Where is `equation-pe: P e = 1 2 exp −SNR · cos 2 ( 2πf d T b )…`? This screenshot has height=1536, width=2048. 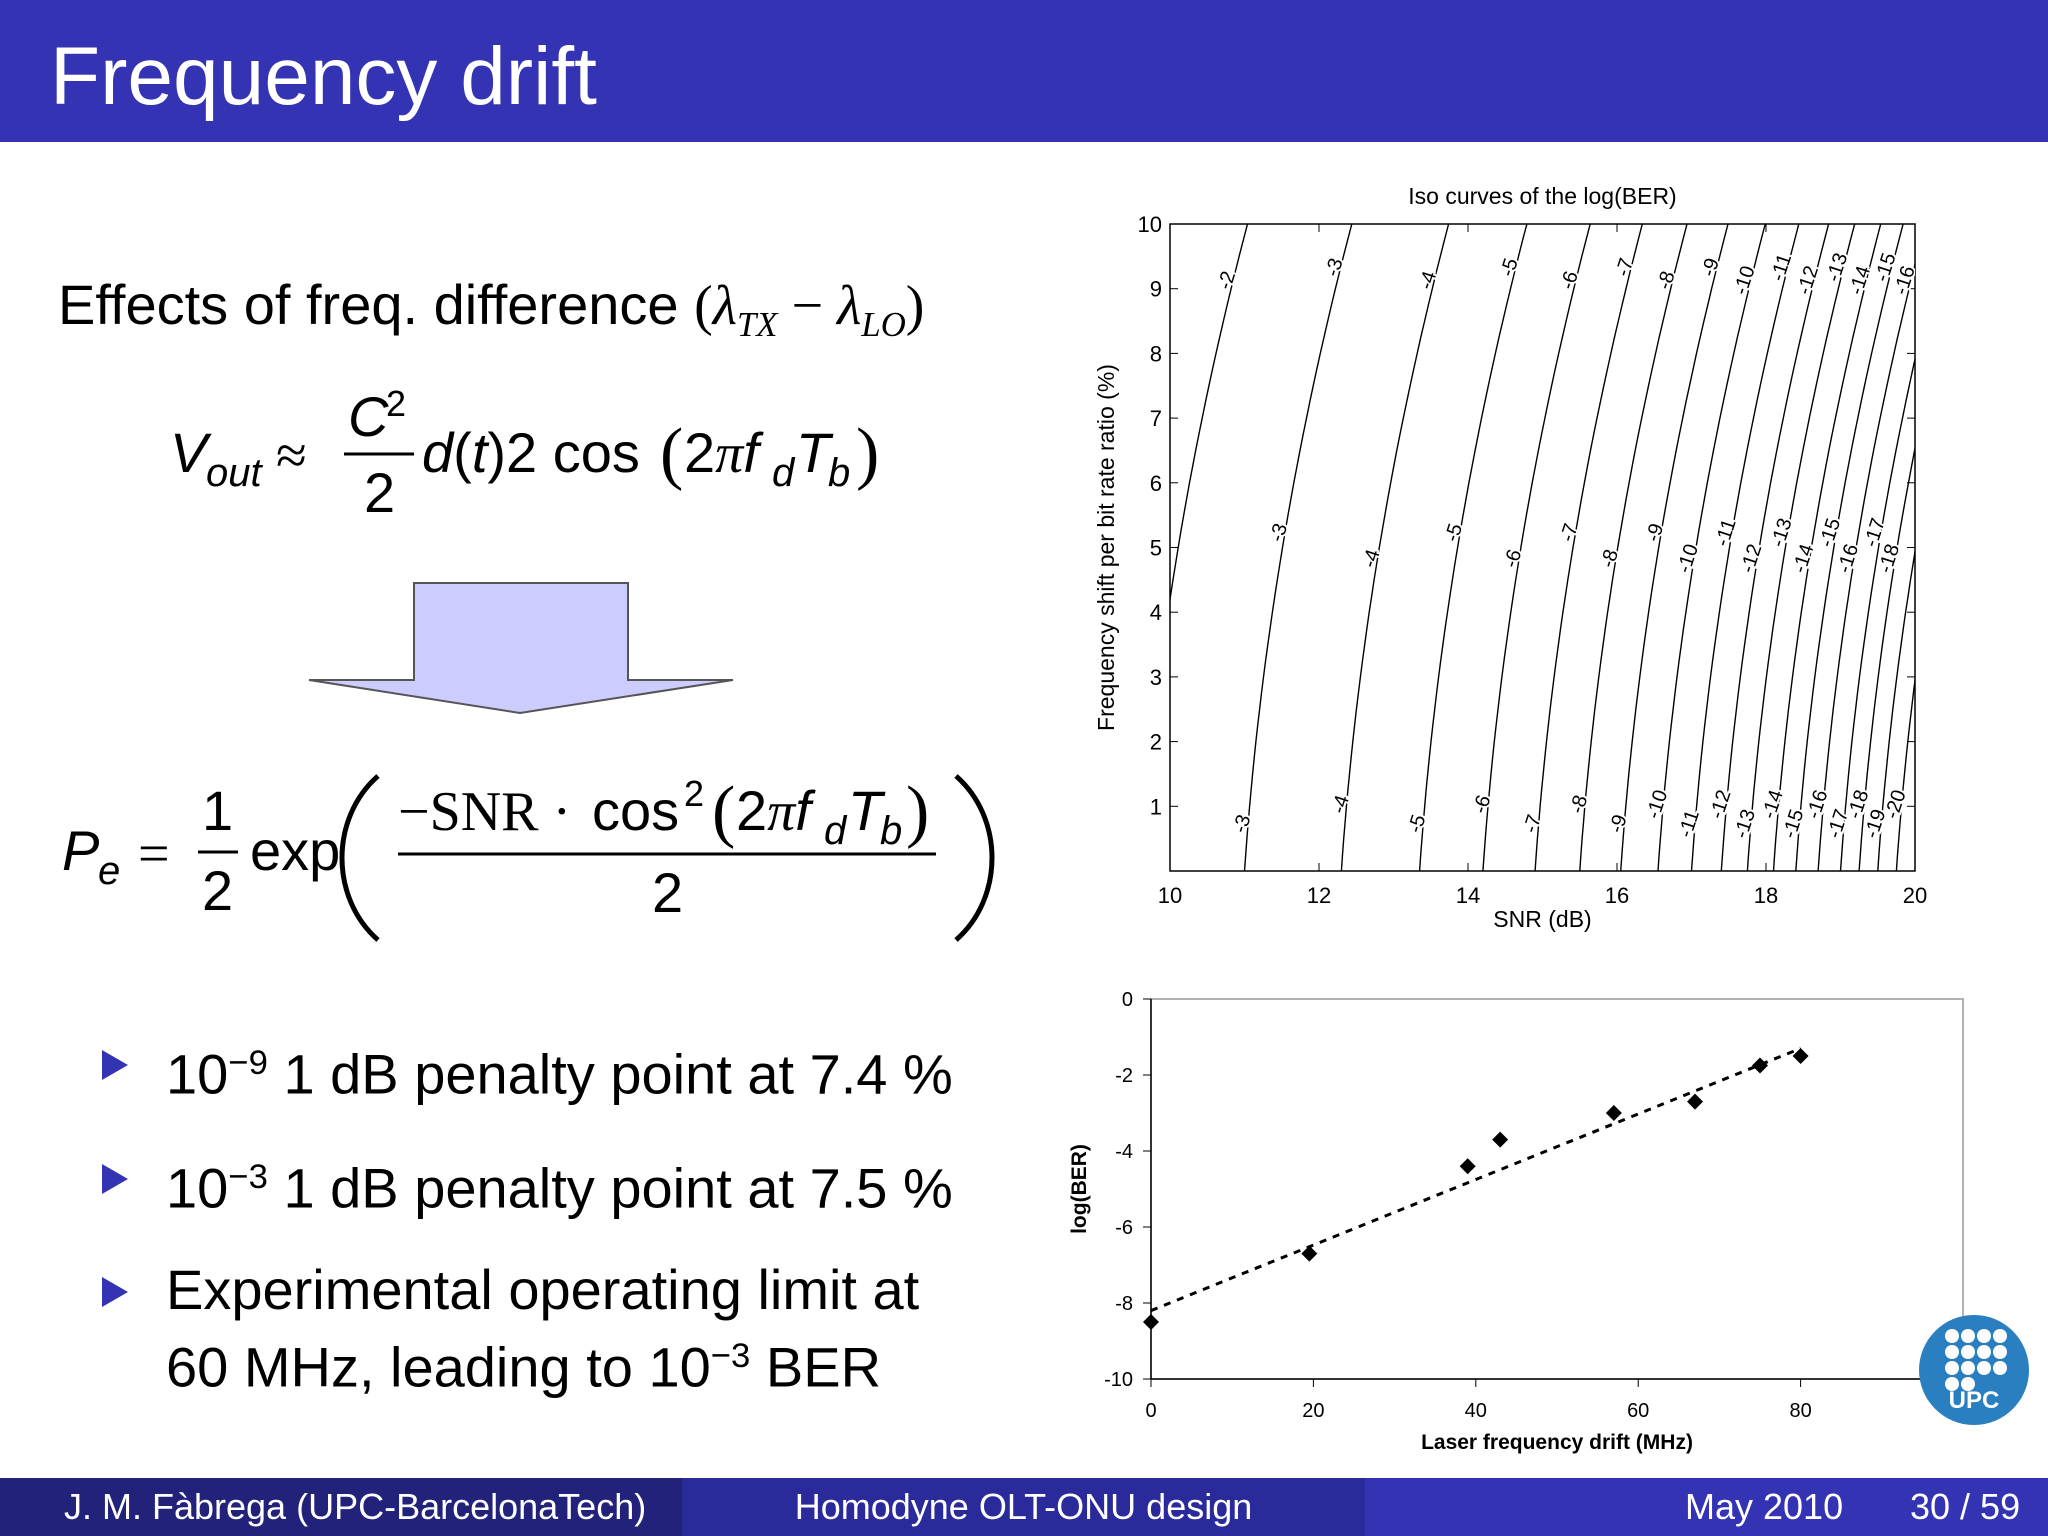 equation-pe: P e = 1 2 exp −SNR · cos 2 ( 2πf d T b )… is located at coordinates (530, 864).